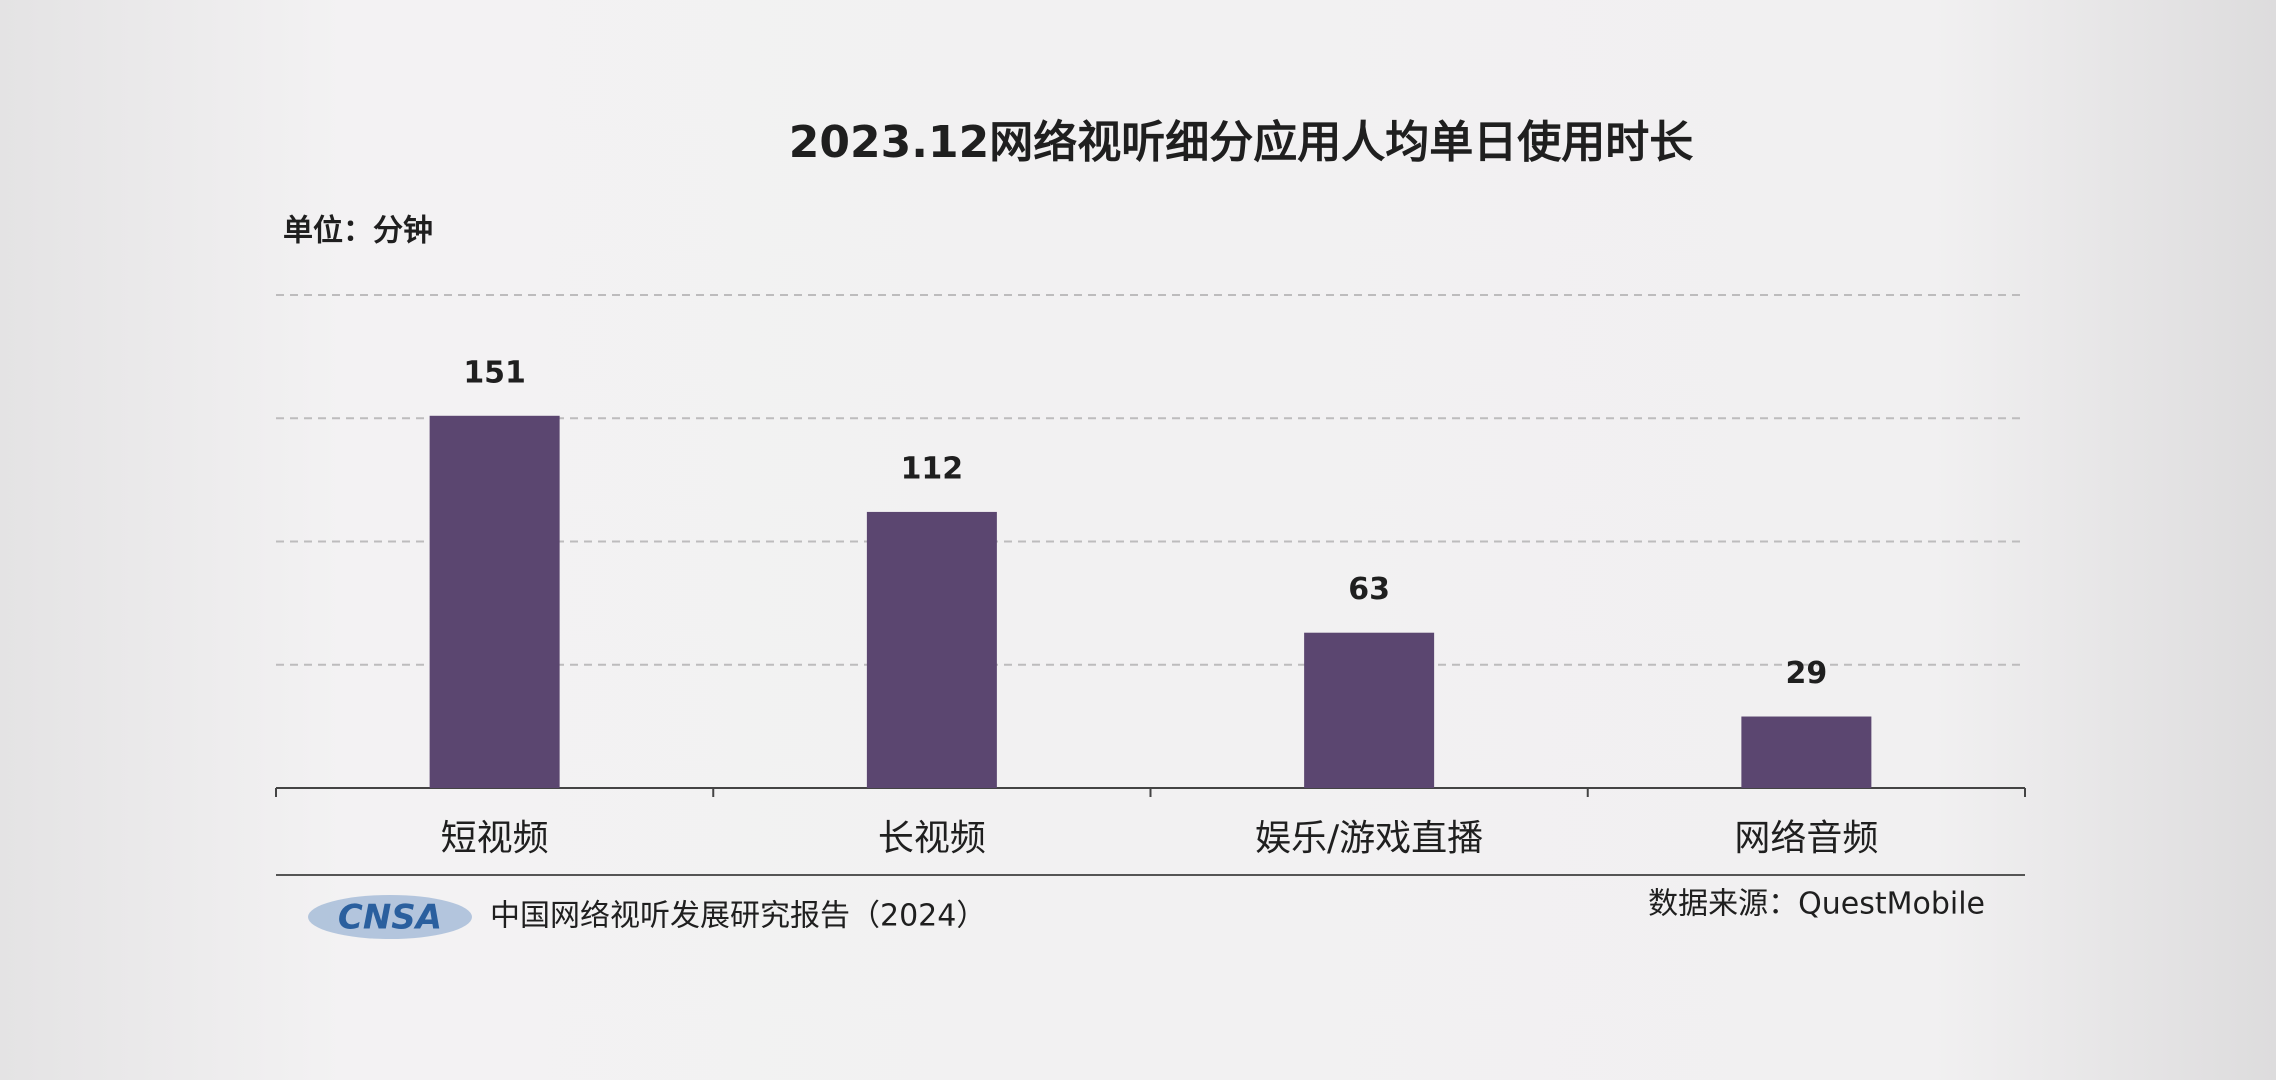 The width and height of the screenshot is (2276, 1080). What do you see at coordinates (1241, 142) in the screenshot?
I see `chart-title: 2023.12网络视听细分应用人均单日使用时长` at bounding box center [1241, 142].